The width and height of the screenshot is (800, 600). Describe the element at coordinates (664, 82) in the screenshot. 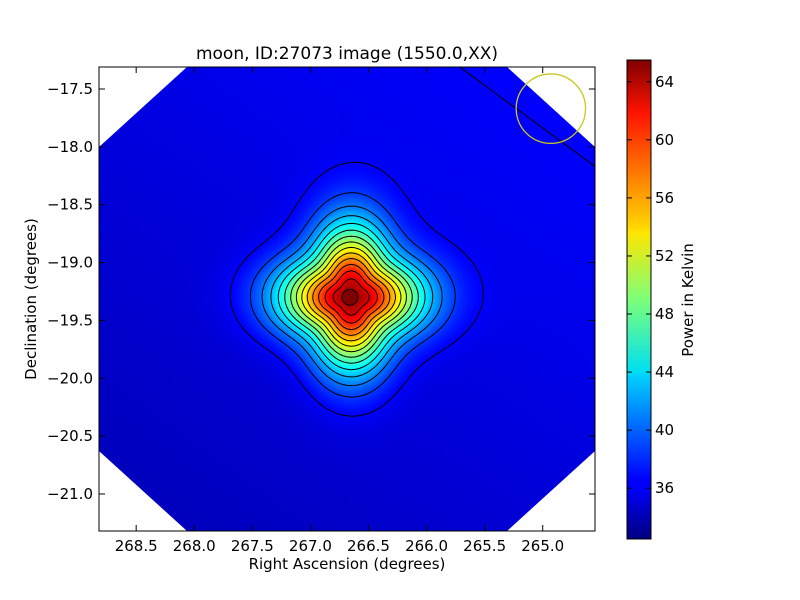

I see `colorbar-tick-label: 64` at that location.